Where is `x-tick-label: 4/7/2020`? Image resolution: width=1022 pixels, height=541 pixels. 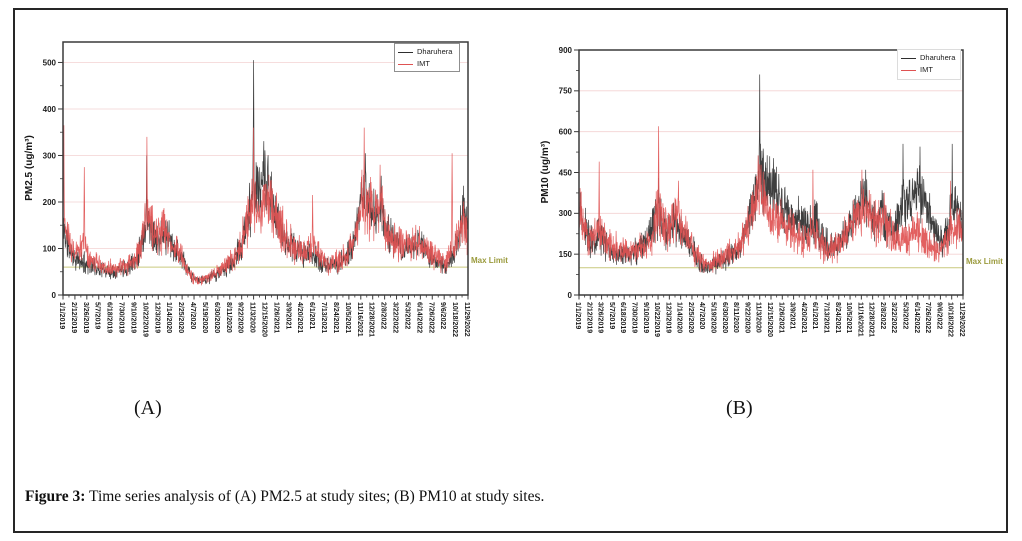
x-tick-label: 4/7/2020 is located at coordinates (701, 315).